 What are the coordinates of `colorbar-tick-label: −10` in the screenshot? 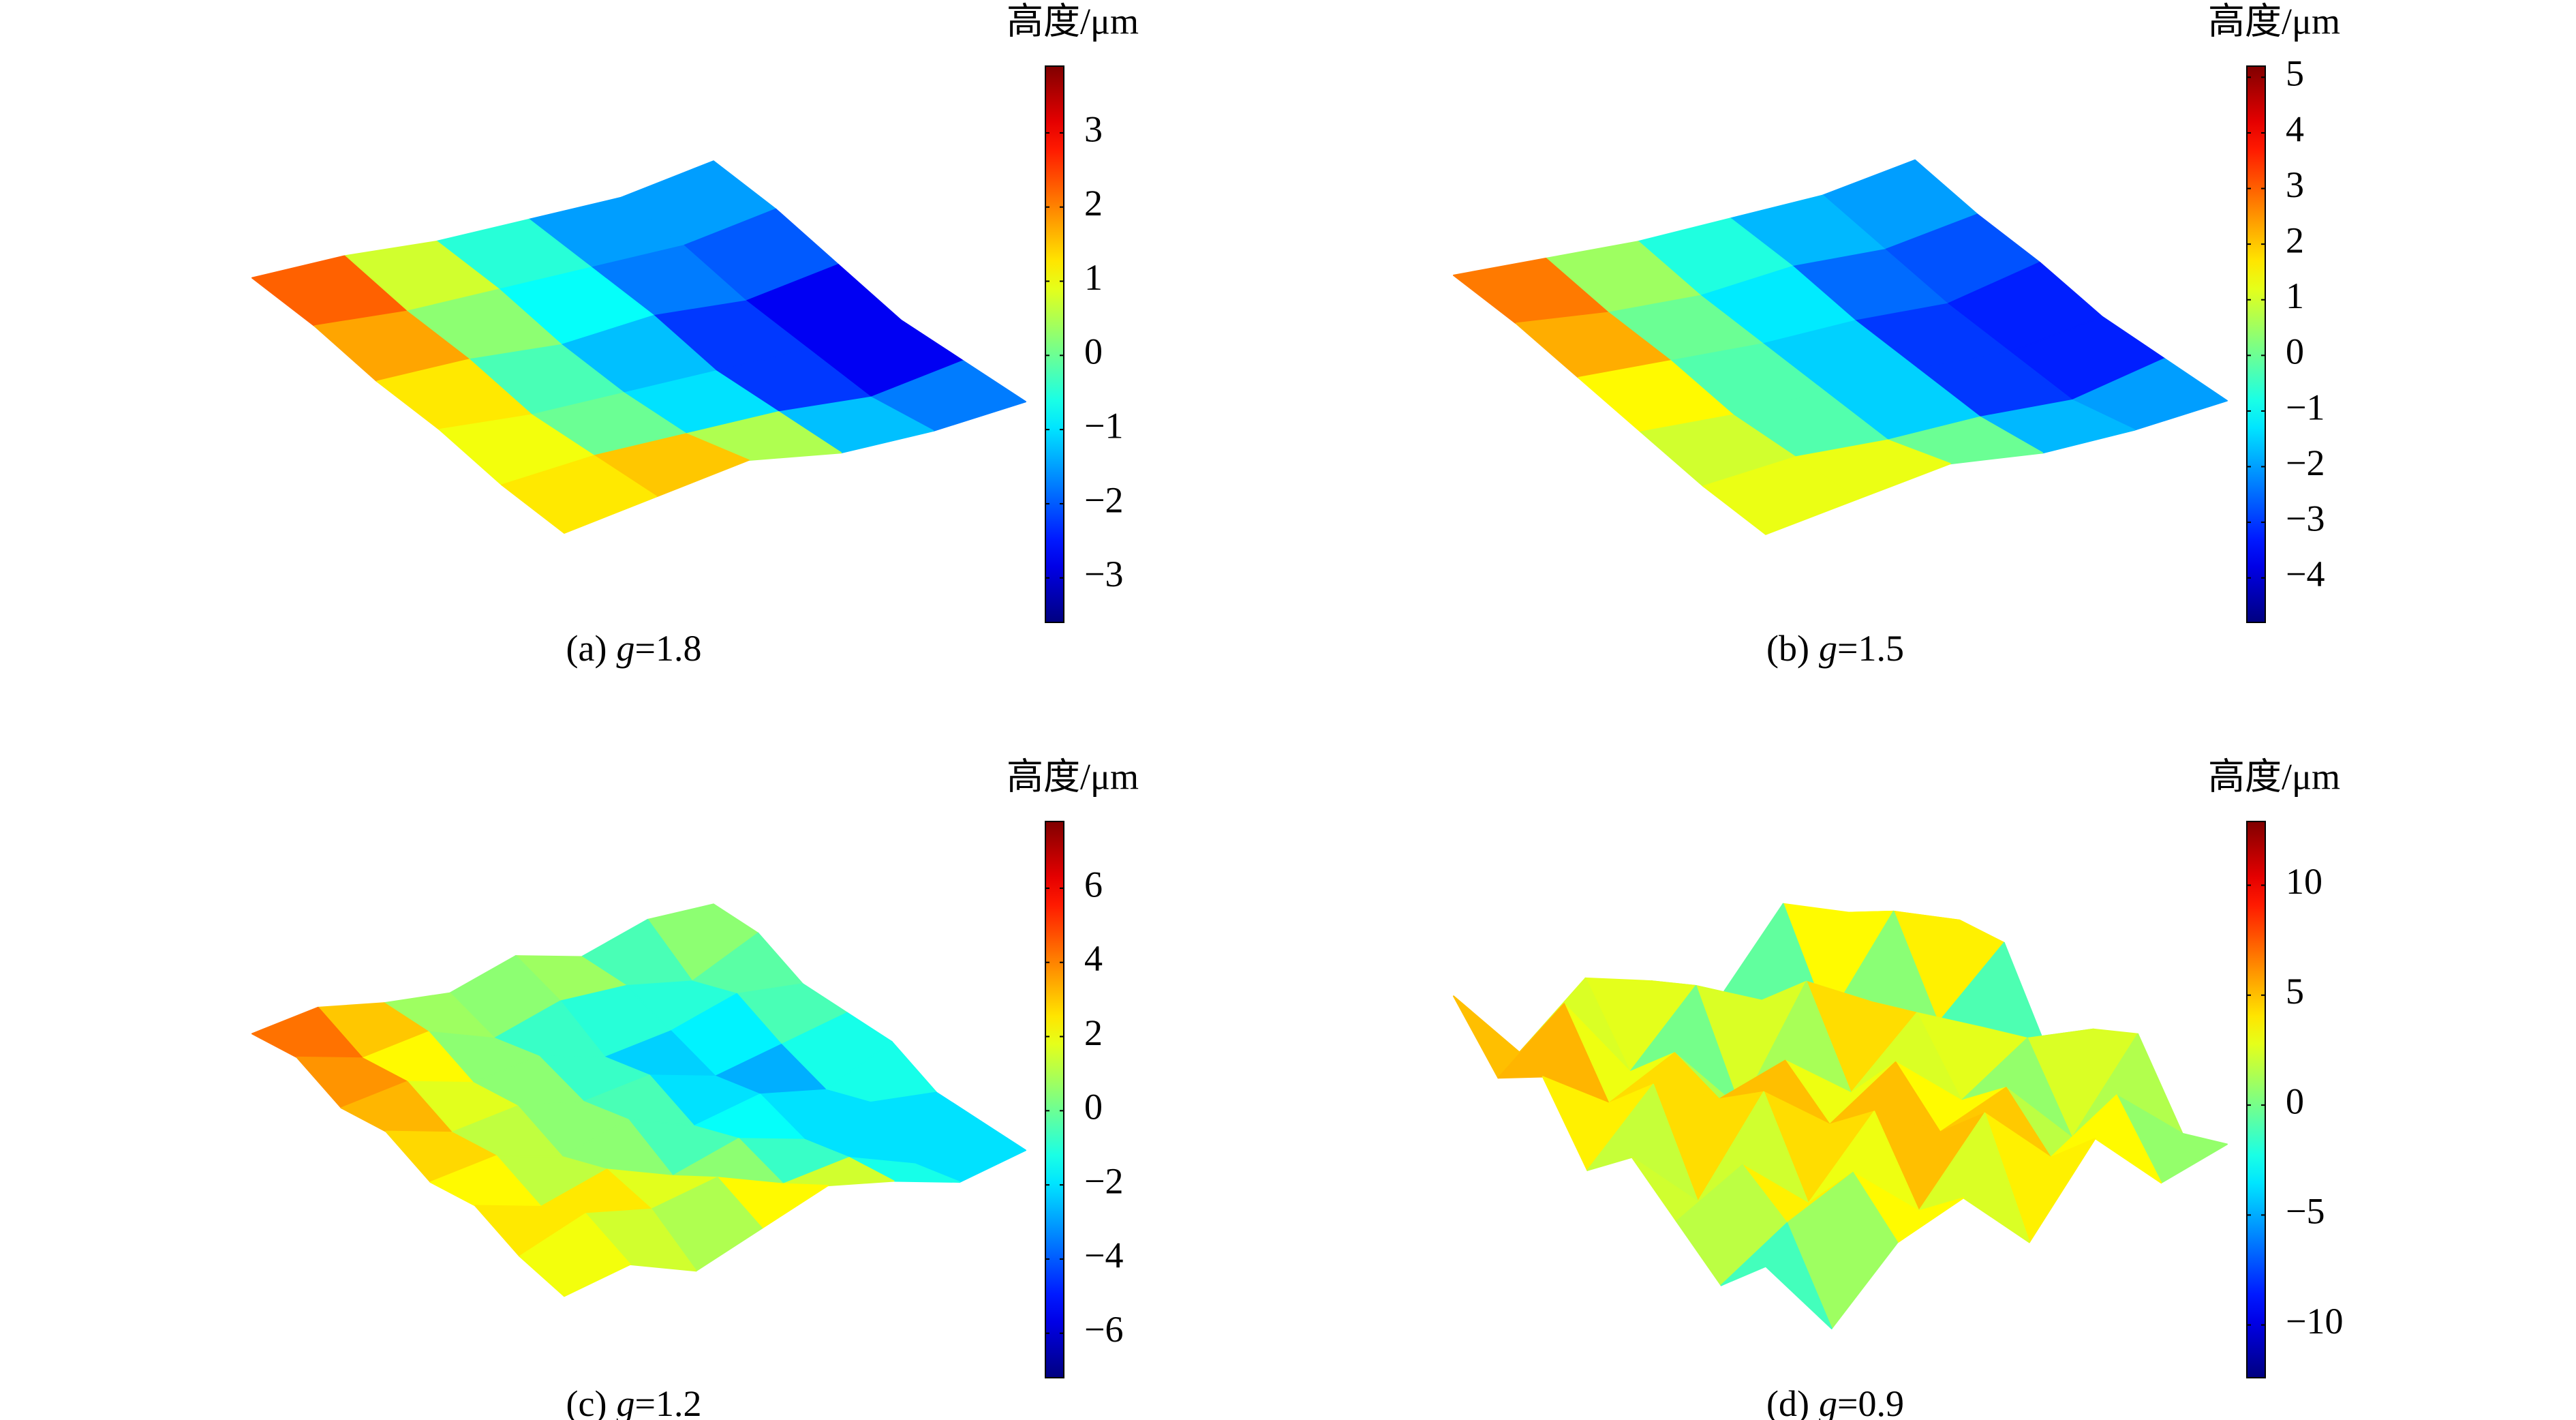 It's located at (2314, 1321).